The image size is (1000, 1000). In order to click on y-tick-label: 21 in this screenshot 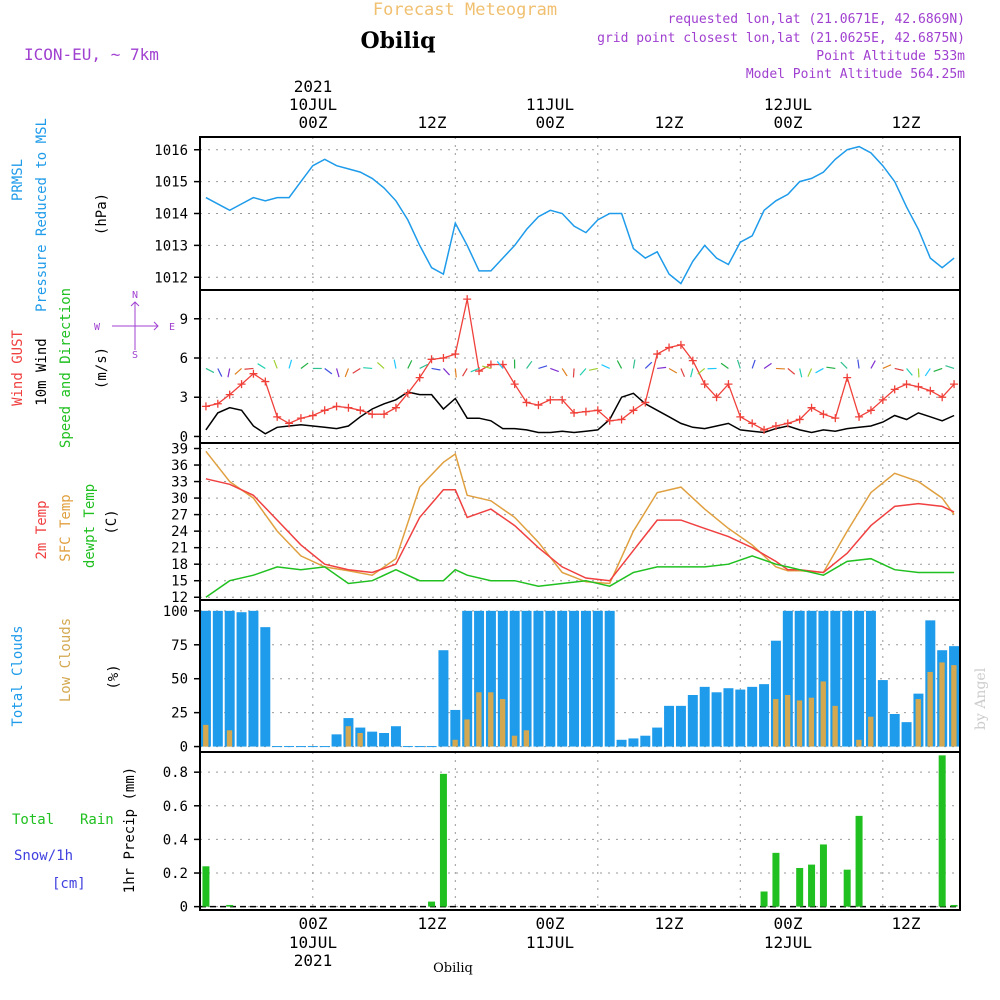, I will do `click(179, 549)`.